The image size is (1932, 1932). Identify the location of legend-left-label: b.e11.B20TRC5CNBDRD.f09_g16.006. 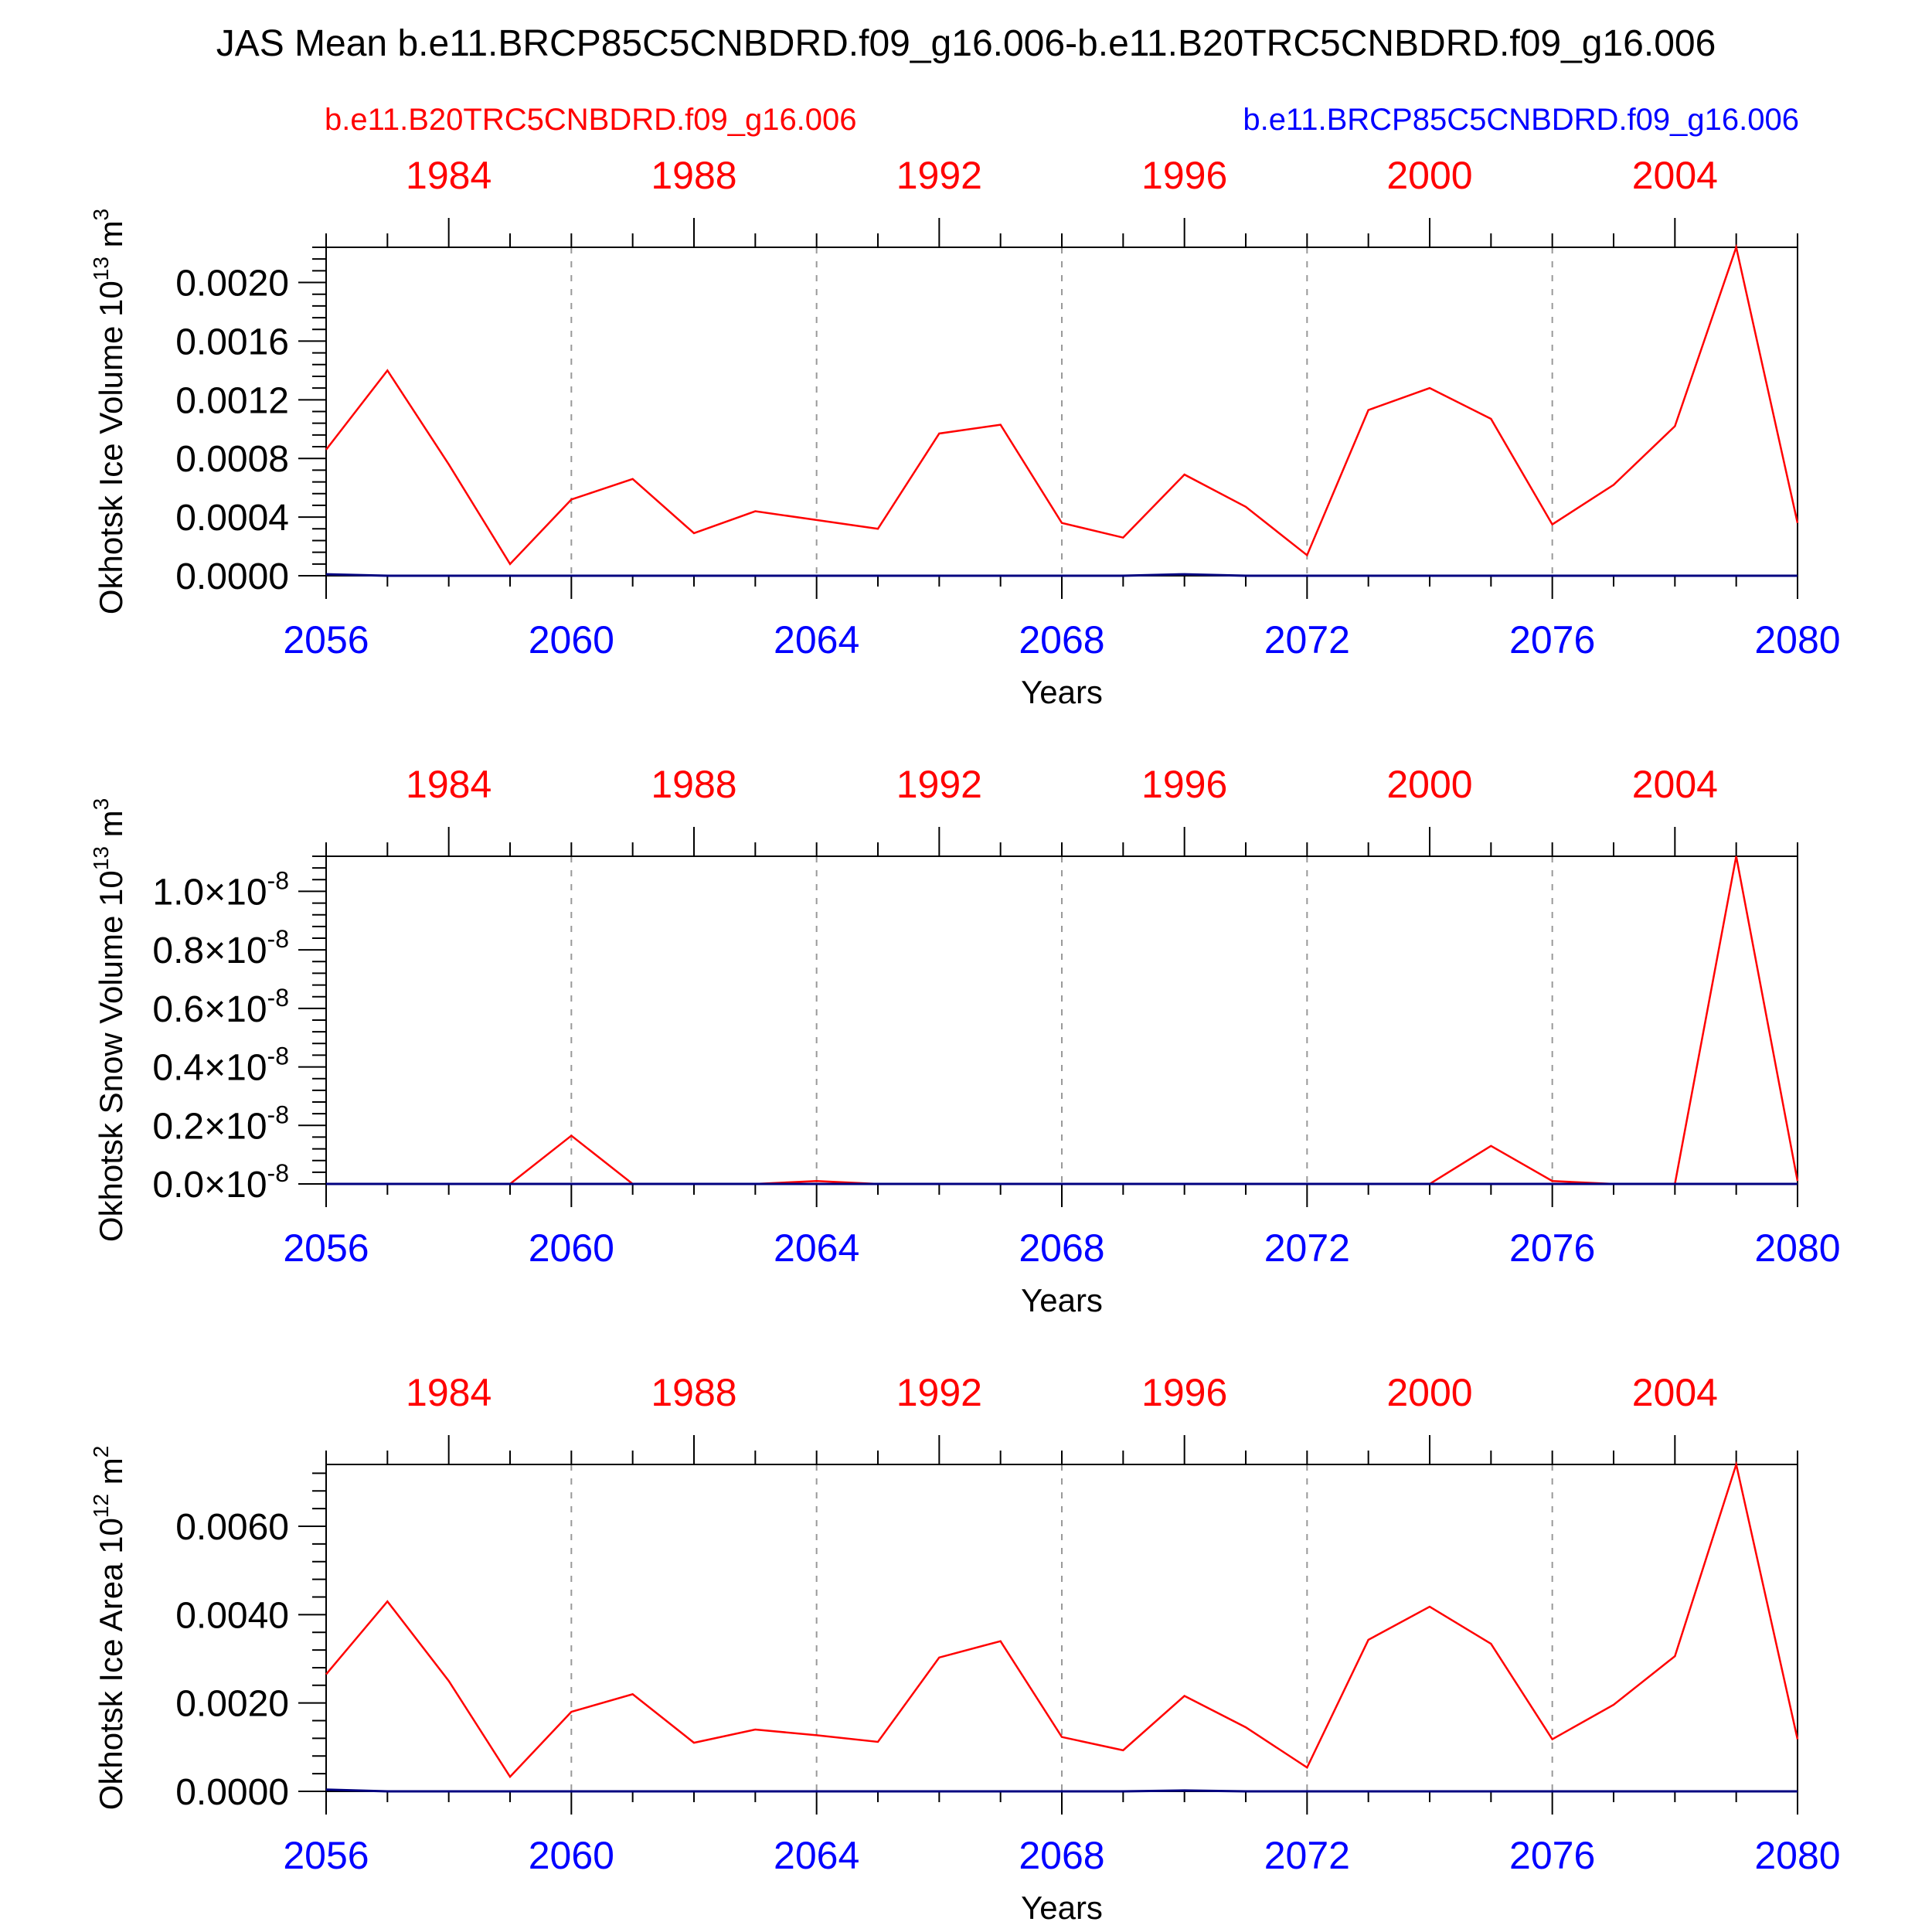
(591, 120).